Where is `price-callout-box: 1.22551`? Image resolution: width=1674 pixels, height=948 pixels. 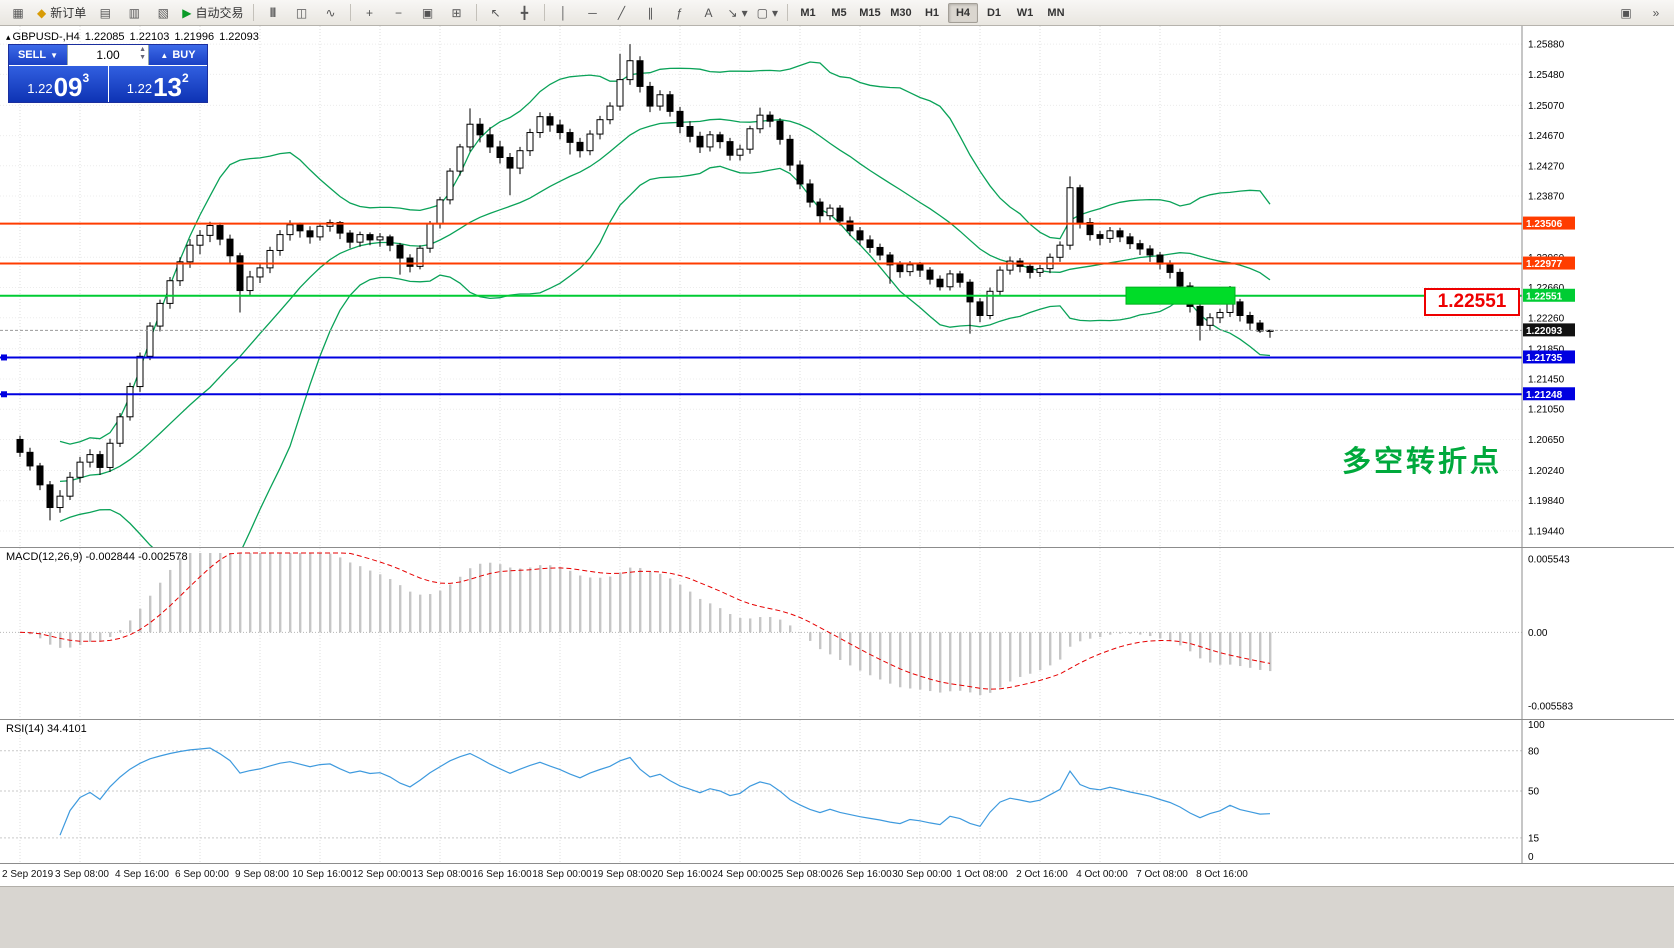
price-callout-box: 1.22551 is located at coordinates (1472, 302).